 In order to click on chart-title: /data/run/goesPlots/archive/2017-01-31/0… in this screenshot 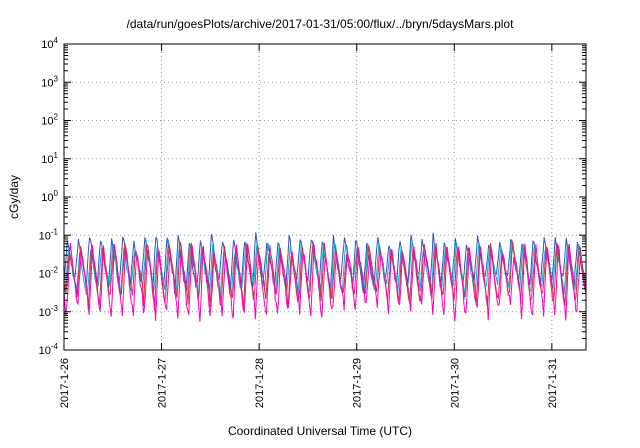, I will do `click(320, 24)`.